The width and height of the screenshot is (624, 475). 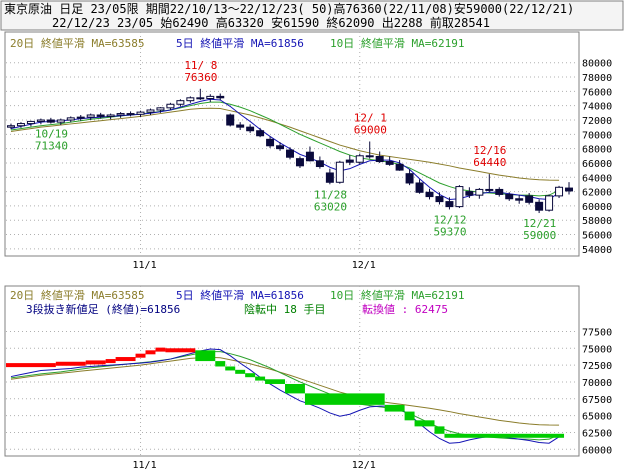 I want to click on bot-ytick-label: 62500, so click(x=597, y=433).